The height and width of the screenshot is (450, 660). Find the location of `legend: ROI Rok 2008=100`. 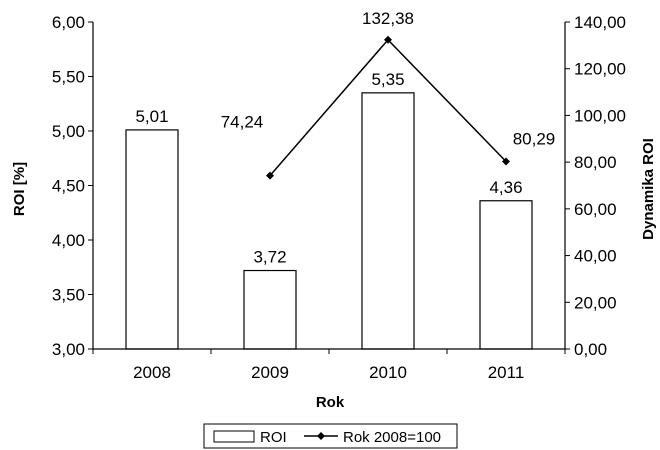

legend: ROI Rok 2008=100 is located at coordinates (330, 436).